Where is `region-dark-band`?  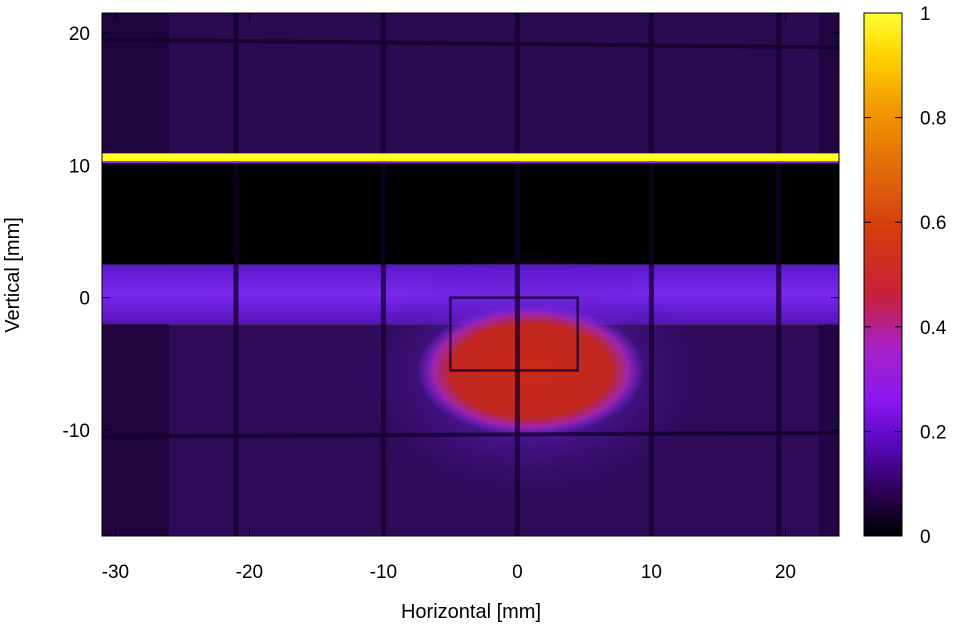
region-dark-band is located at coordinates (470, 213).